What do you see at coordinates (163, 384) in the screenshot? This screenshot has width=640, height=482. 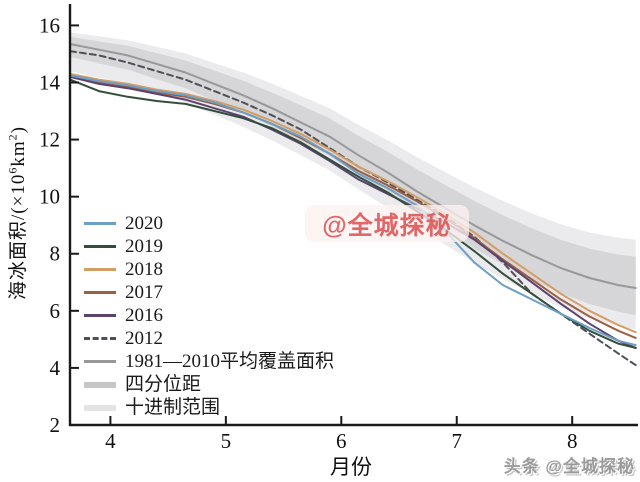 I see `legend-label: 四分位距` at bounding box center [163, 384].